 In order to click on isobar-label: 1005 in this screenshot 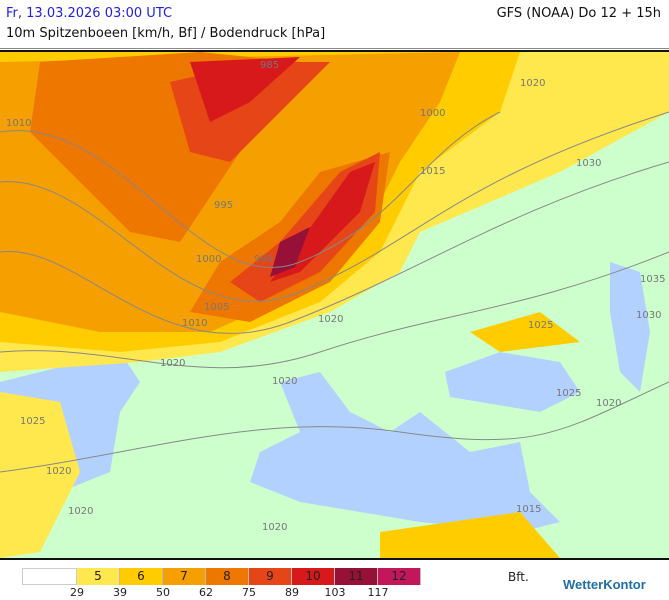, I will do `click(216, 307)`.